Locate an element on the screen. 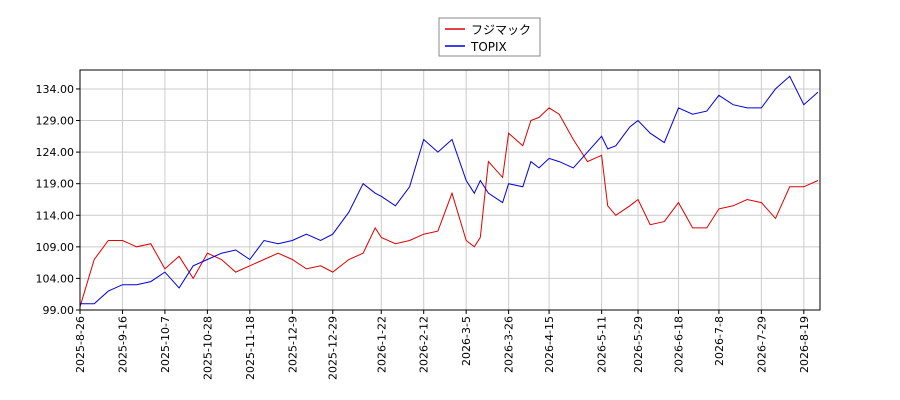 This screenshot has width=900, height=400. x-tick-label: 2025-11-18 is located at coordinates (250, 348).